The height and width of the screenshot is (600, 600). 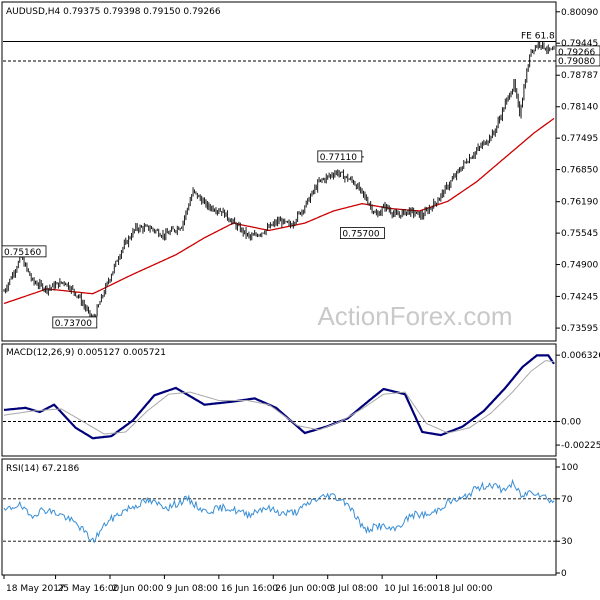 I want to click on x-tick-label: 2 Jun 00:00, so click(x=138, y=589).